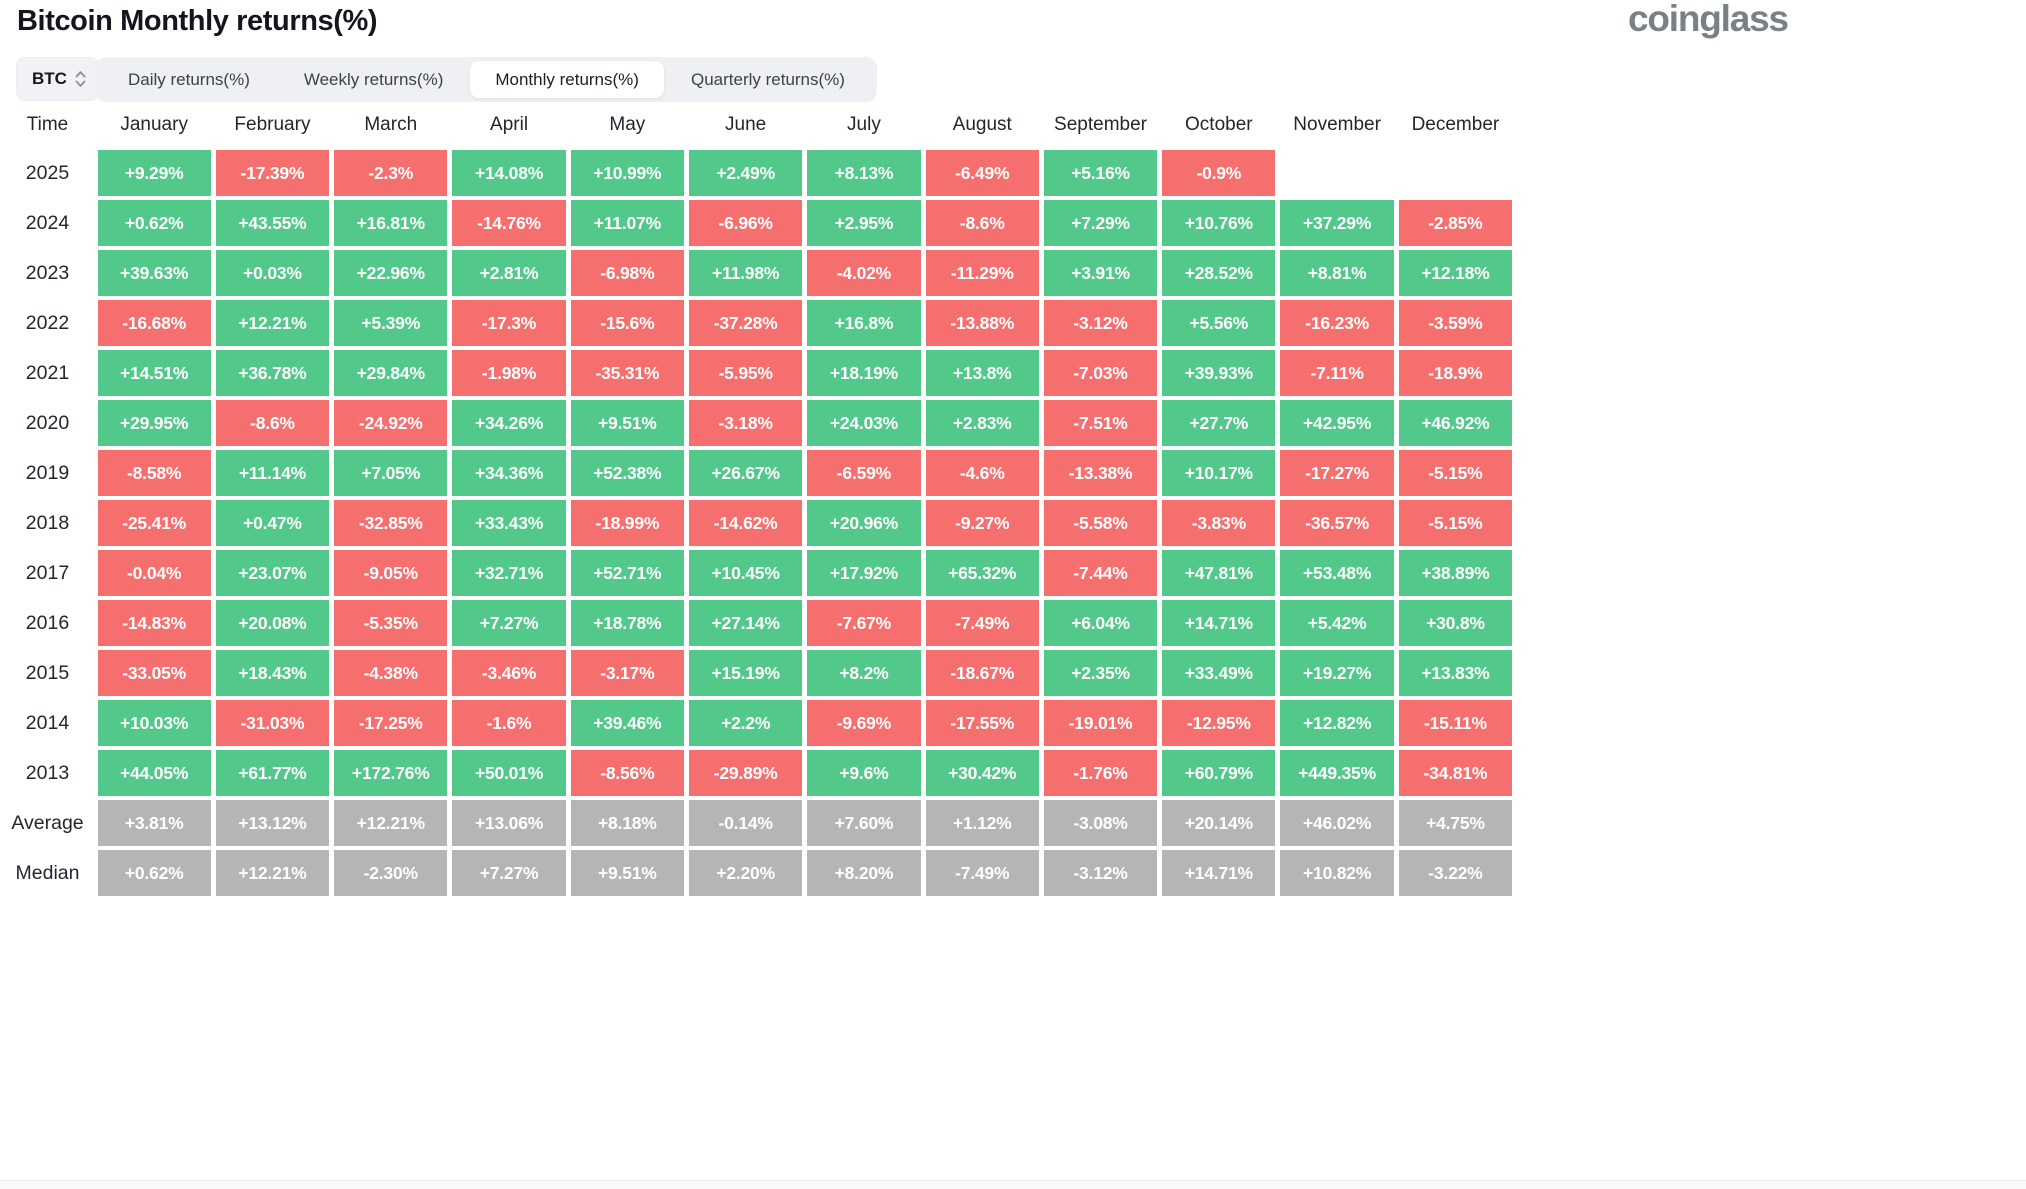 The image size is (2026, 1189). I want to click on return-cell: +8.13%, so click(864, 173).